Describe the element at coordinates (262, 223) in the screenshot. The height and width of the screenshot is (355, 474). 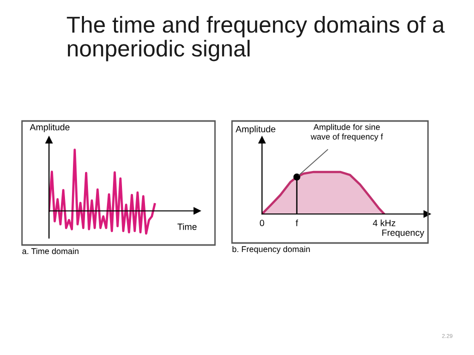
I see `x-tick-label: 0` at that location.